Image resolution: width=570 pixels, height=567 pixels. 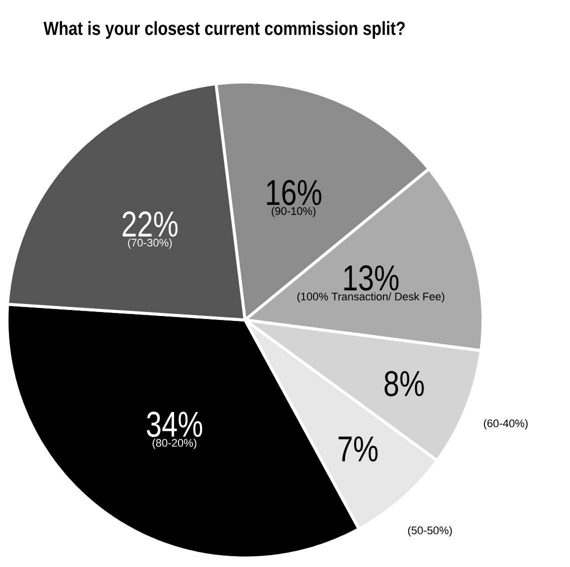 I want to click on slice-label: (70-30%), so click(x=150, y=243).